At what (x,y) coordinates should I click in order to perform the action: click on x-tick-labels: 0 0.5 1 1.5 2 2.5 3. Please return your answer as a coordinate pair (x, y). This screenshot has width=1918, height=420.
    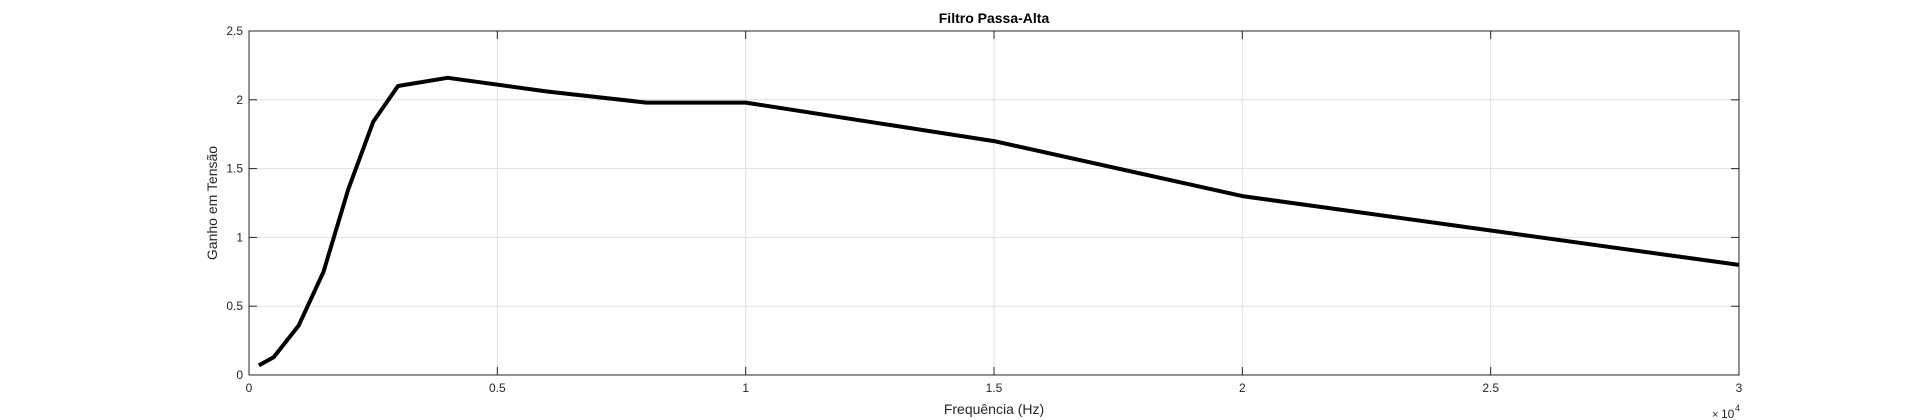
    Looking at the image, I should click on (994, 388).